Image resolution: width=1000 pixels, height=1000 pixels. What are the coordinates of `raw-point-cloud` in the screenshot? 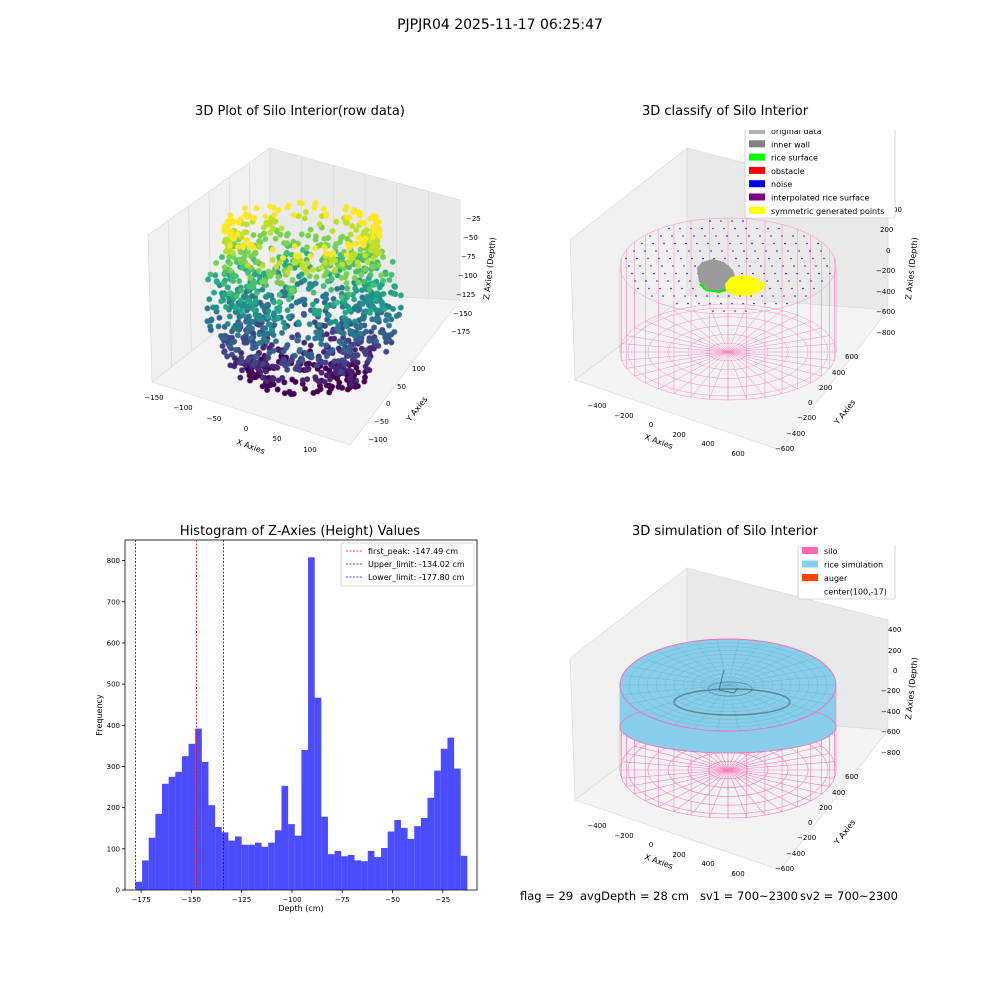 It's located at (304, 298).